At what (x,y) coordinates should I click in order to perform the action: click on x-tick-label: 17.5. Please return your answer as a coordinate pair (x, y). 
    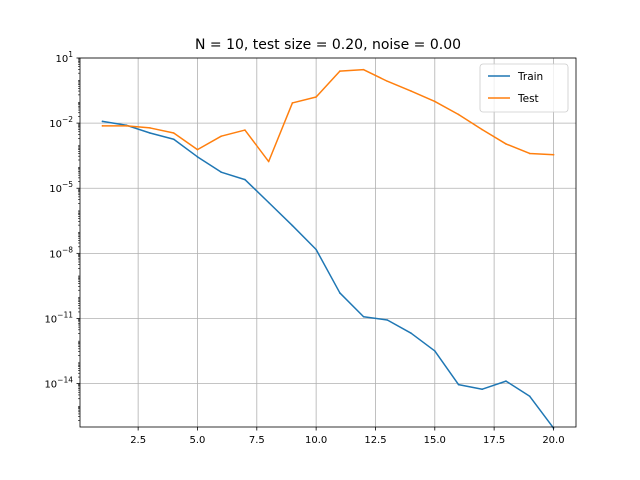
    Looking at the image, I should click on (494, 440).